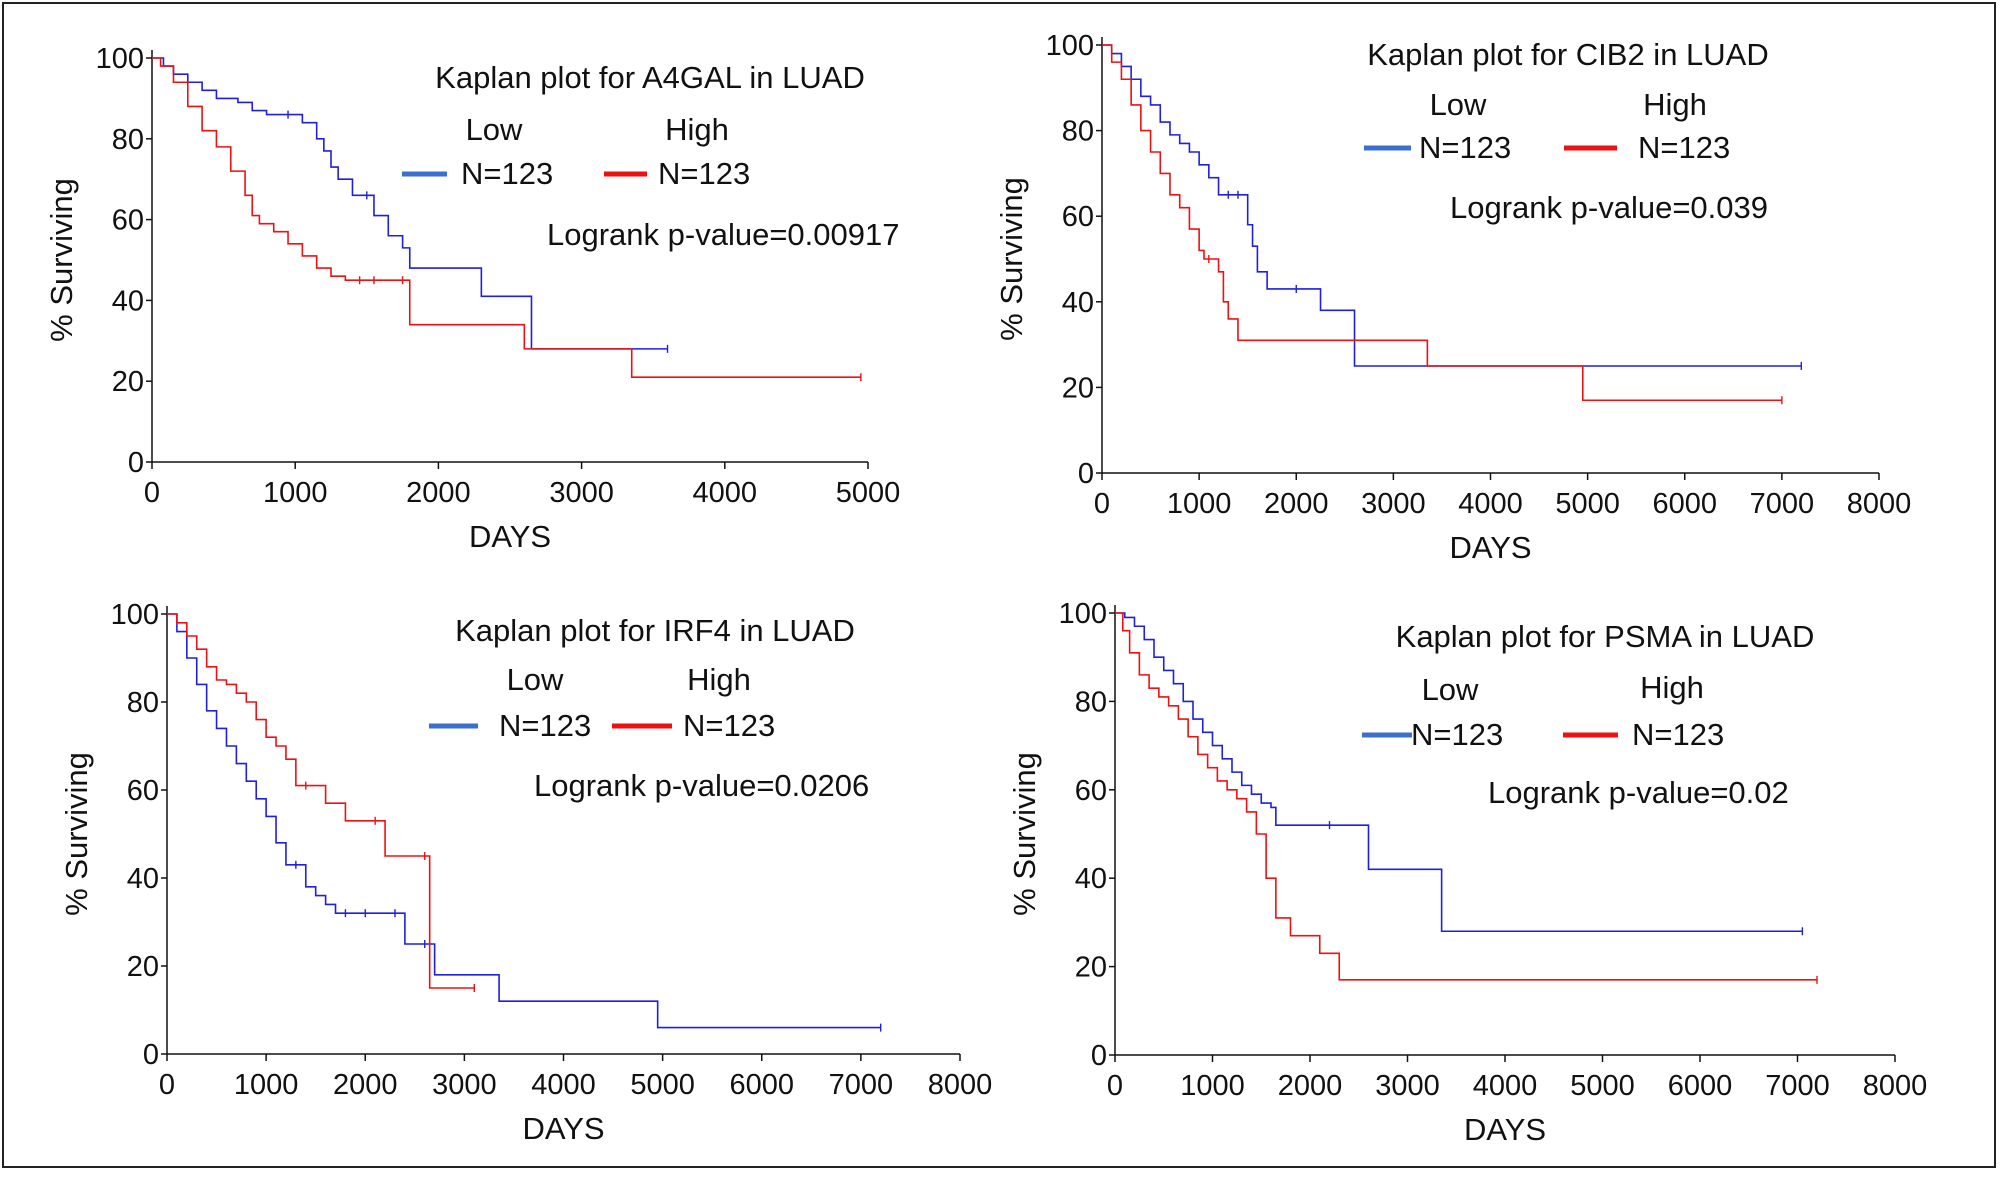  I want to click on logrank-pvalue: Logrank p-value=0.00917, so click(723, 234).